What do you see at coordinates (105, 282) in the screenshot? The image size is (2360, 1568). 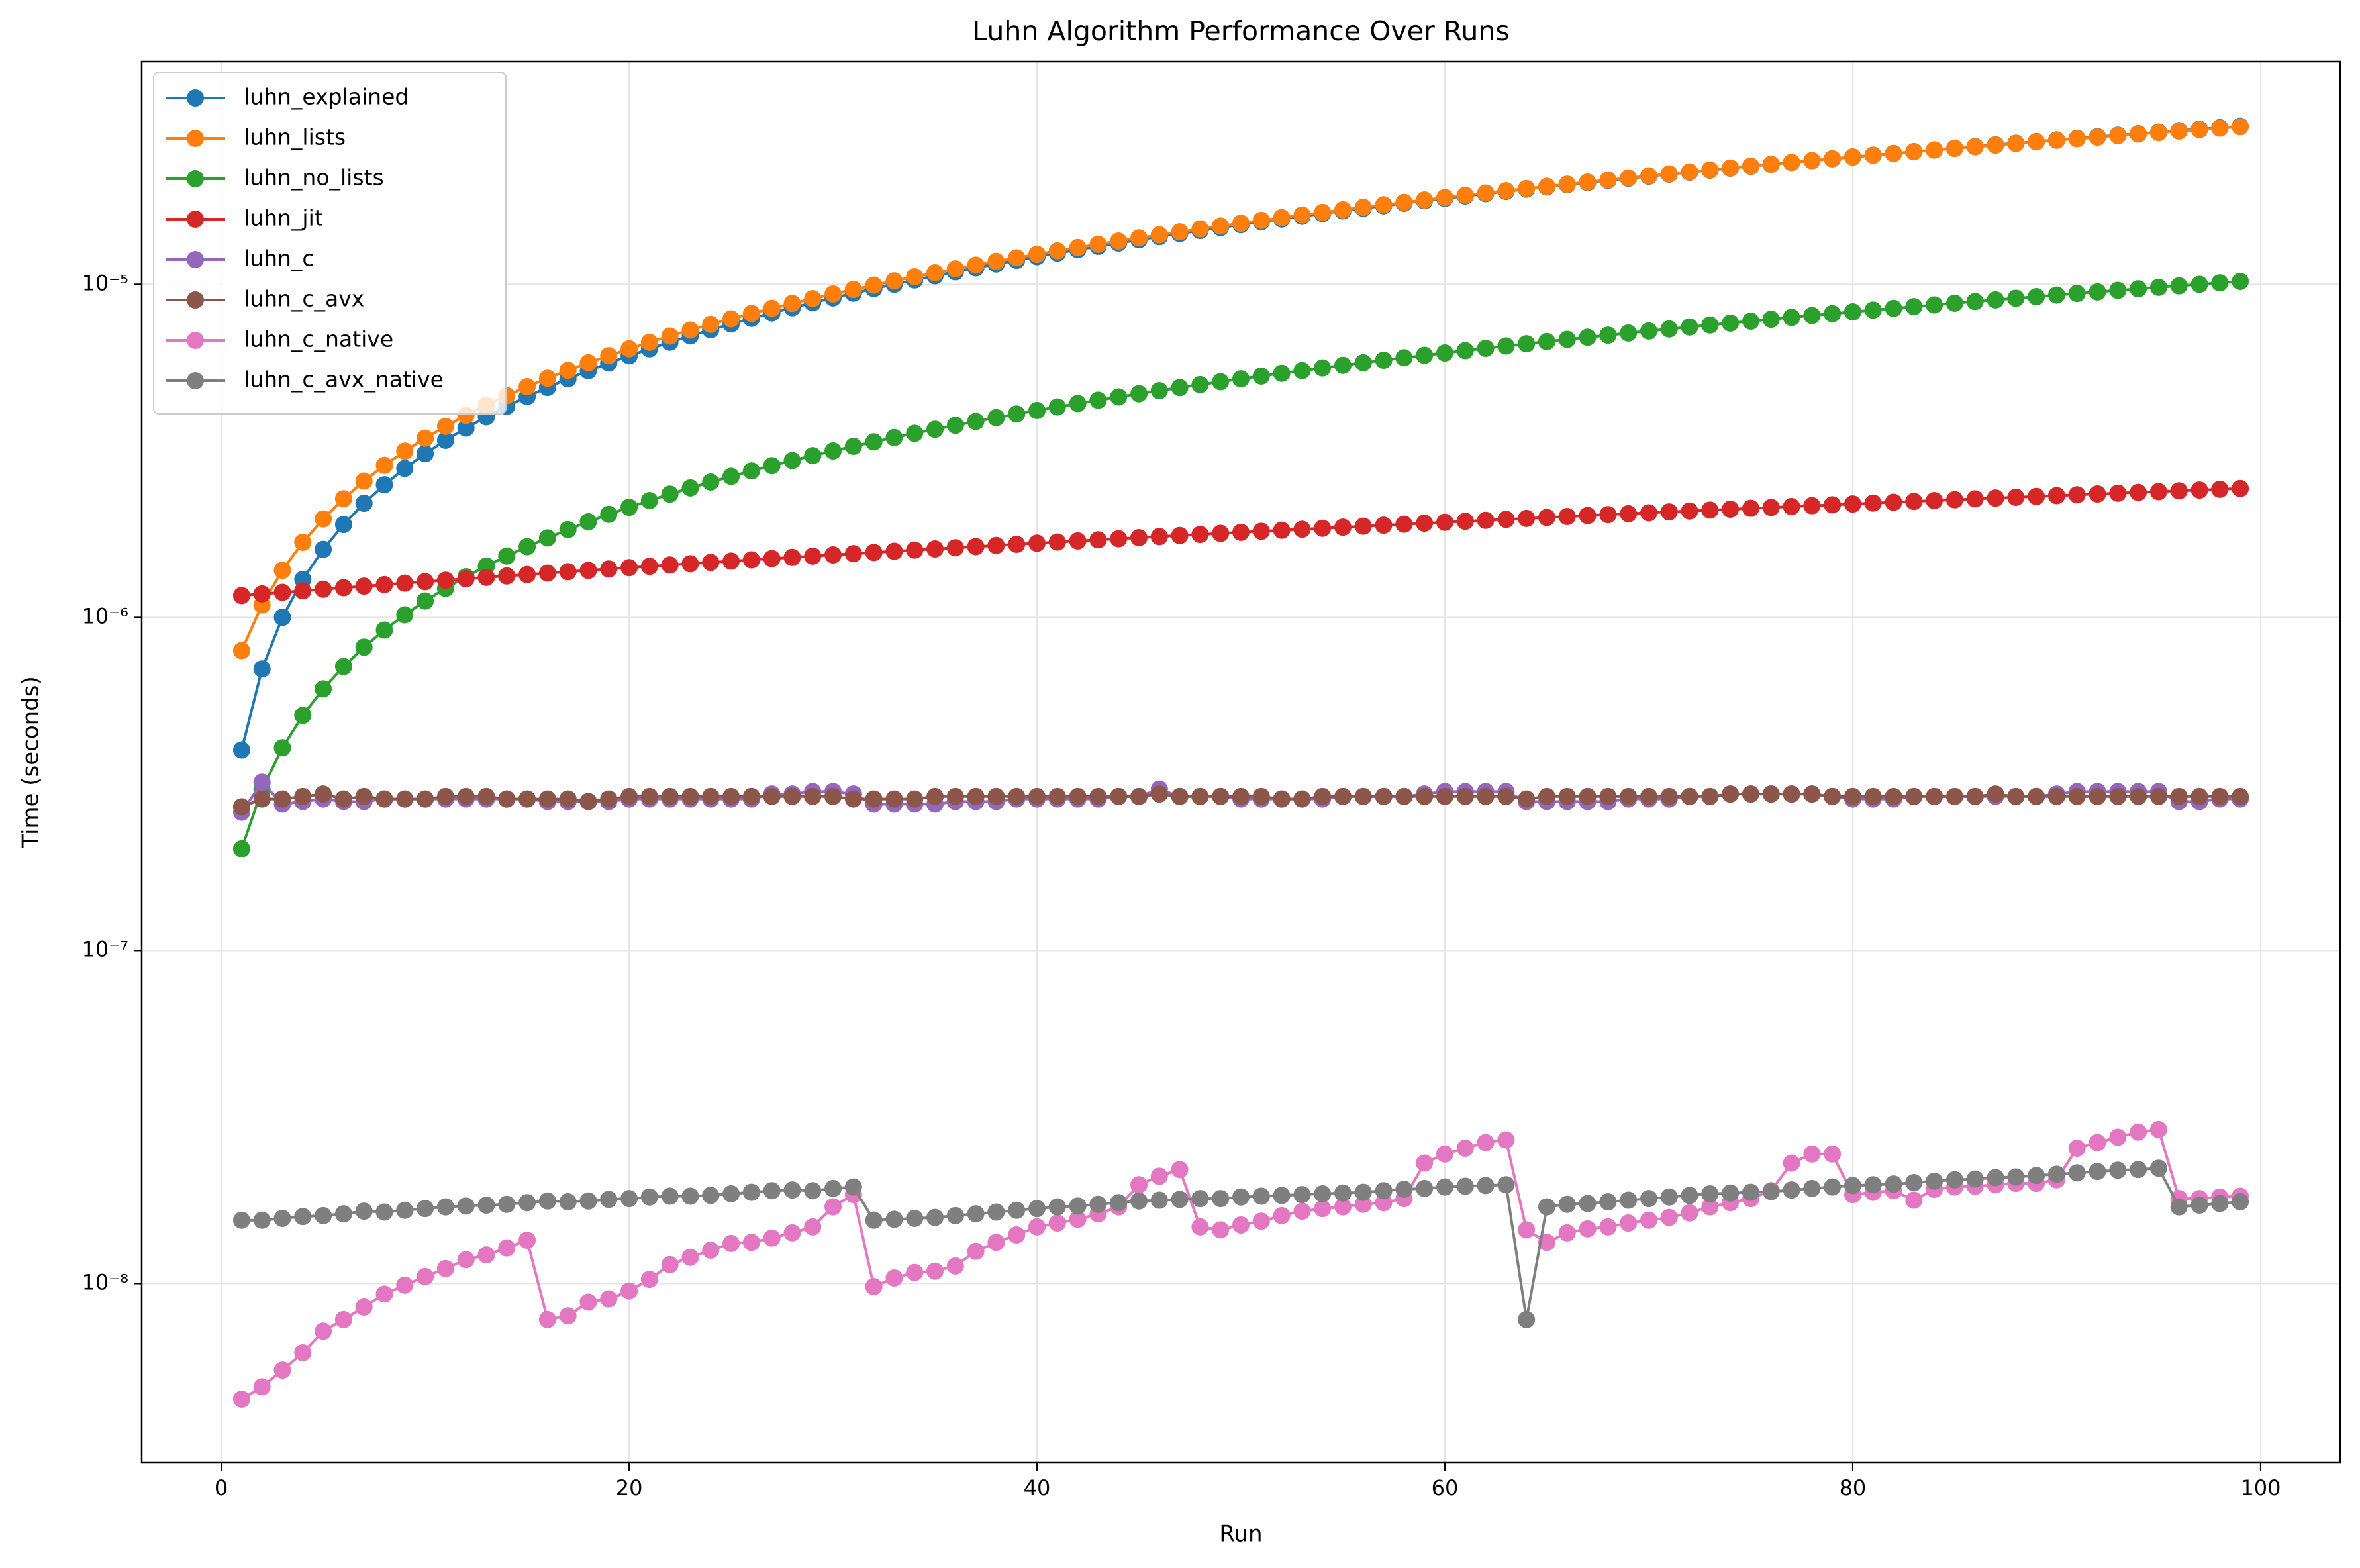 I see `y-tick-label: 10⁻⁵` at bounding box center [105, 282].